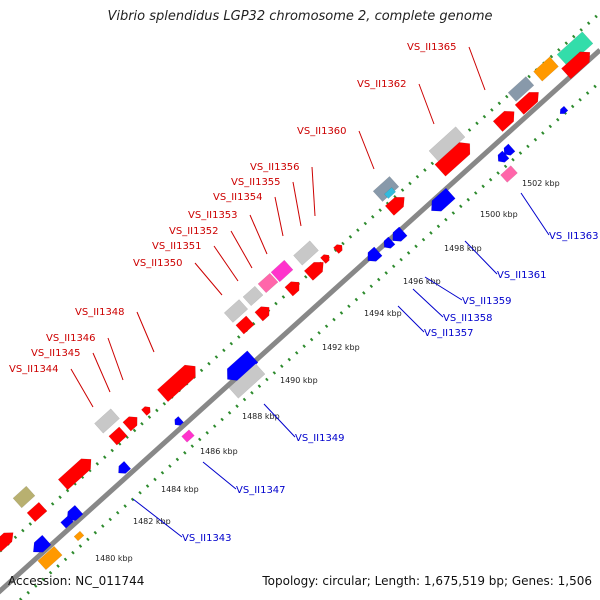 This screenshot has height=600, width=600. Describe the element at coordinates (261, 416) in the screenshot. I see `scale-tick-label: 1488 kbp` at that location.